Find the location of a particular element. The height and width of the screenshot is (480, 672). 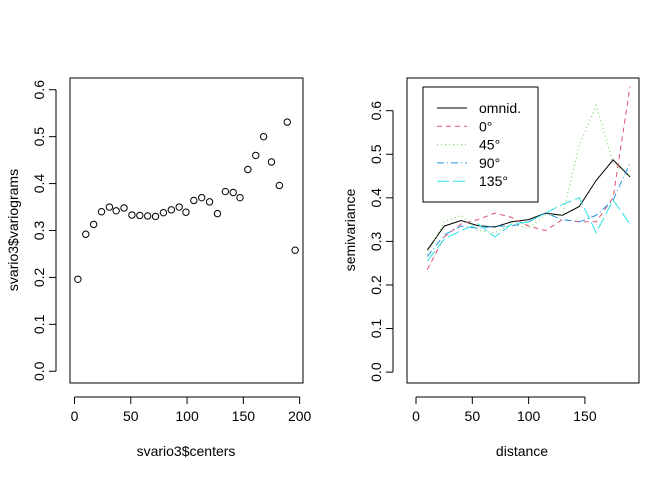

left-y-tick-label: 0.1 is located at coordinates (39, 324).